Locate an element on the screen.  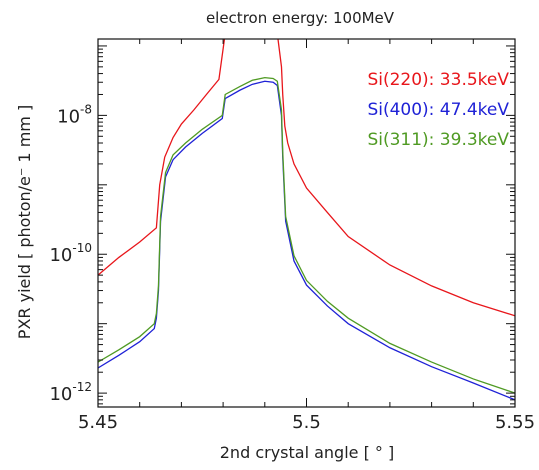
x-tick-label: 5.45 is located at coordinates (98, 422).